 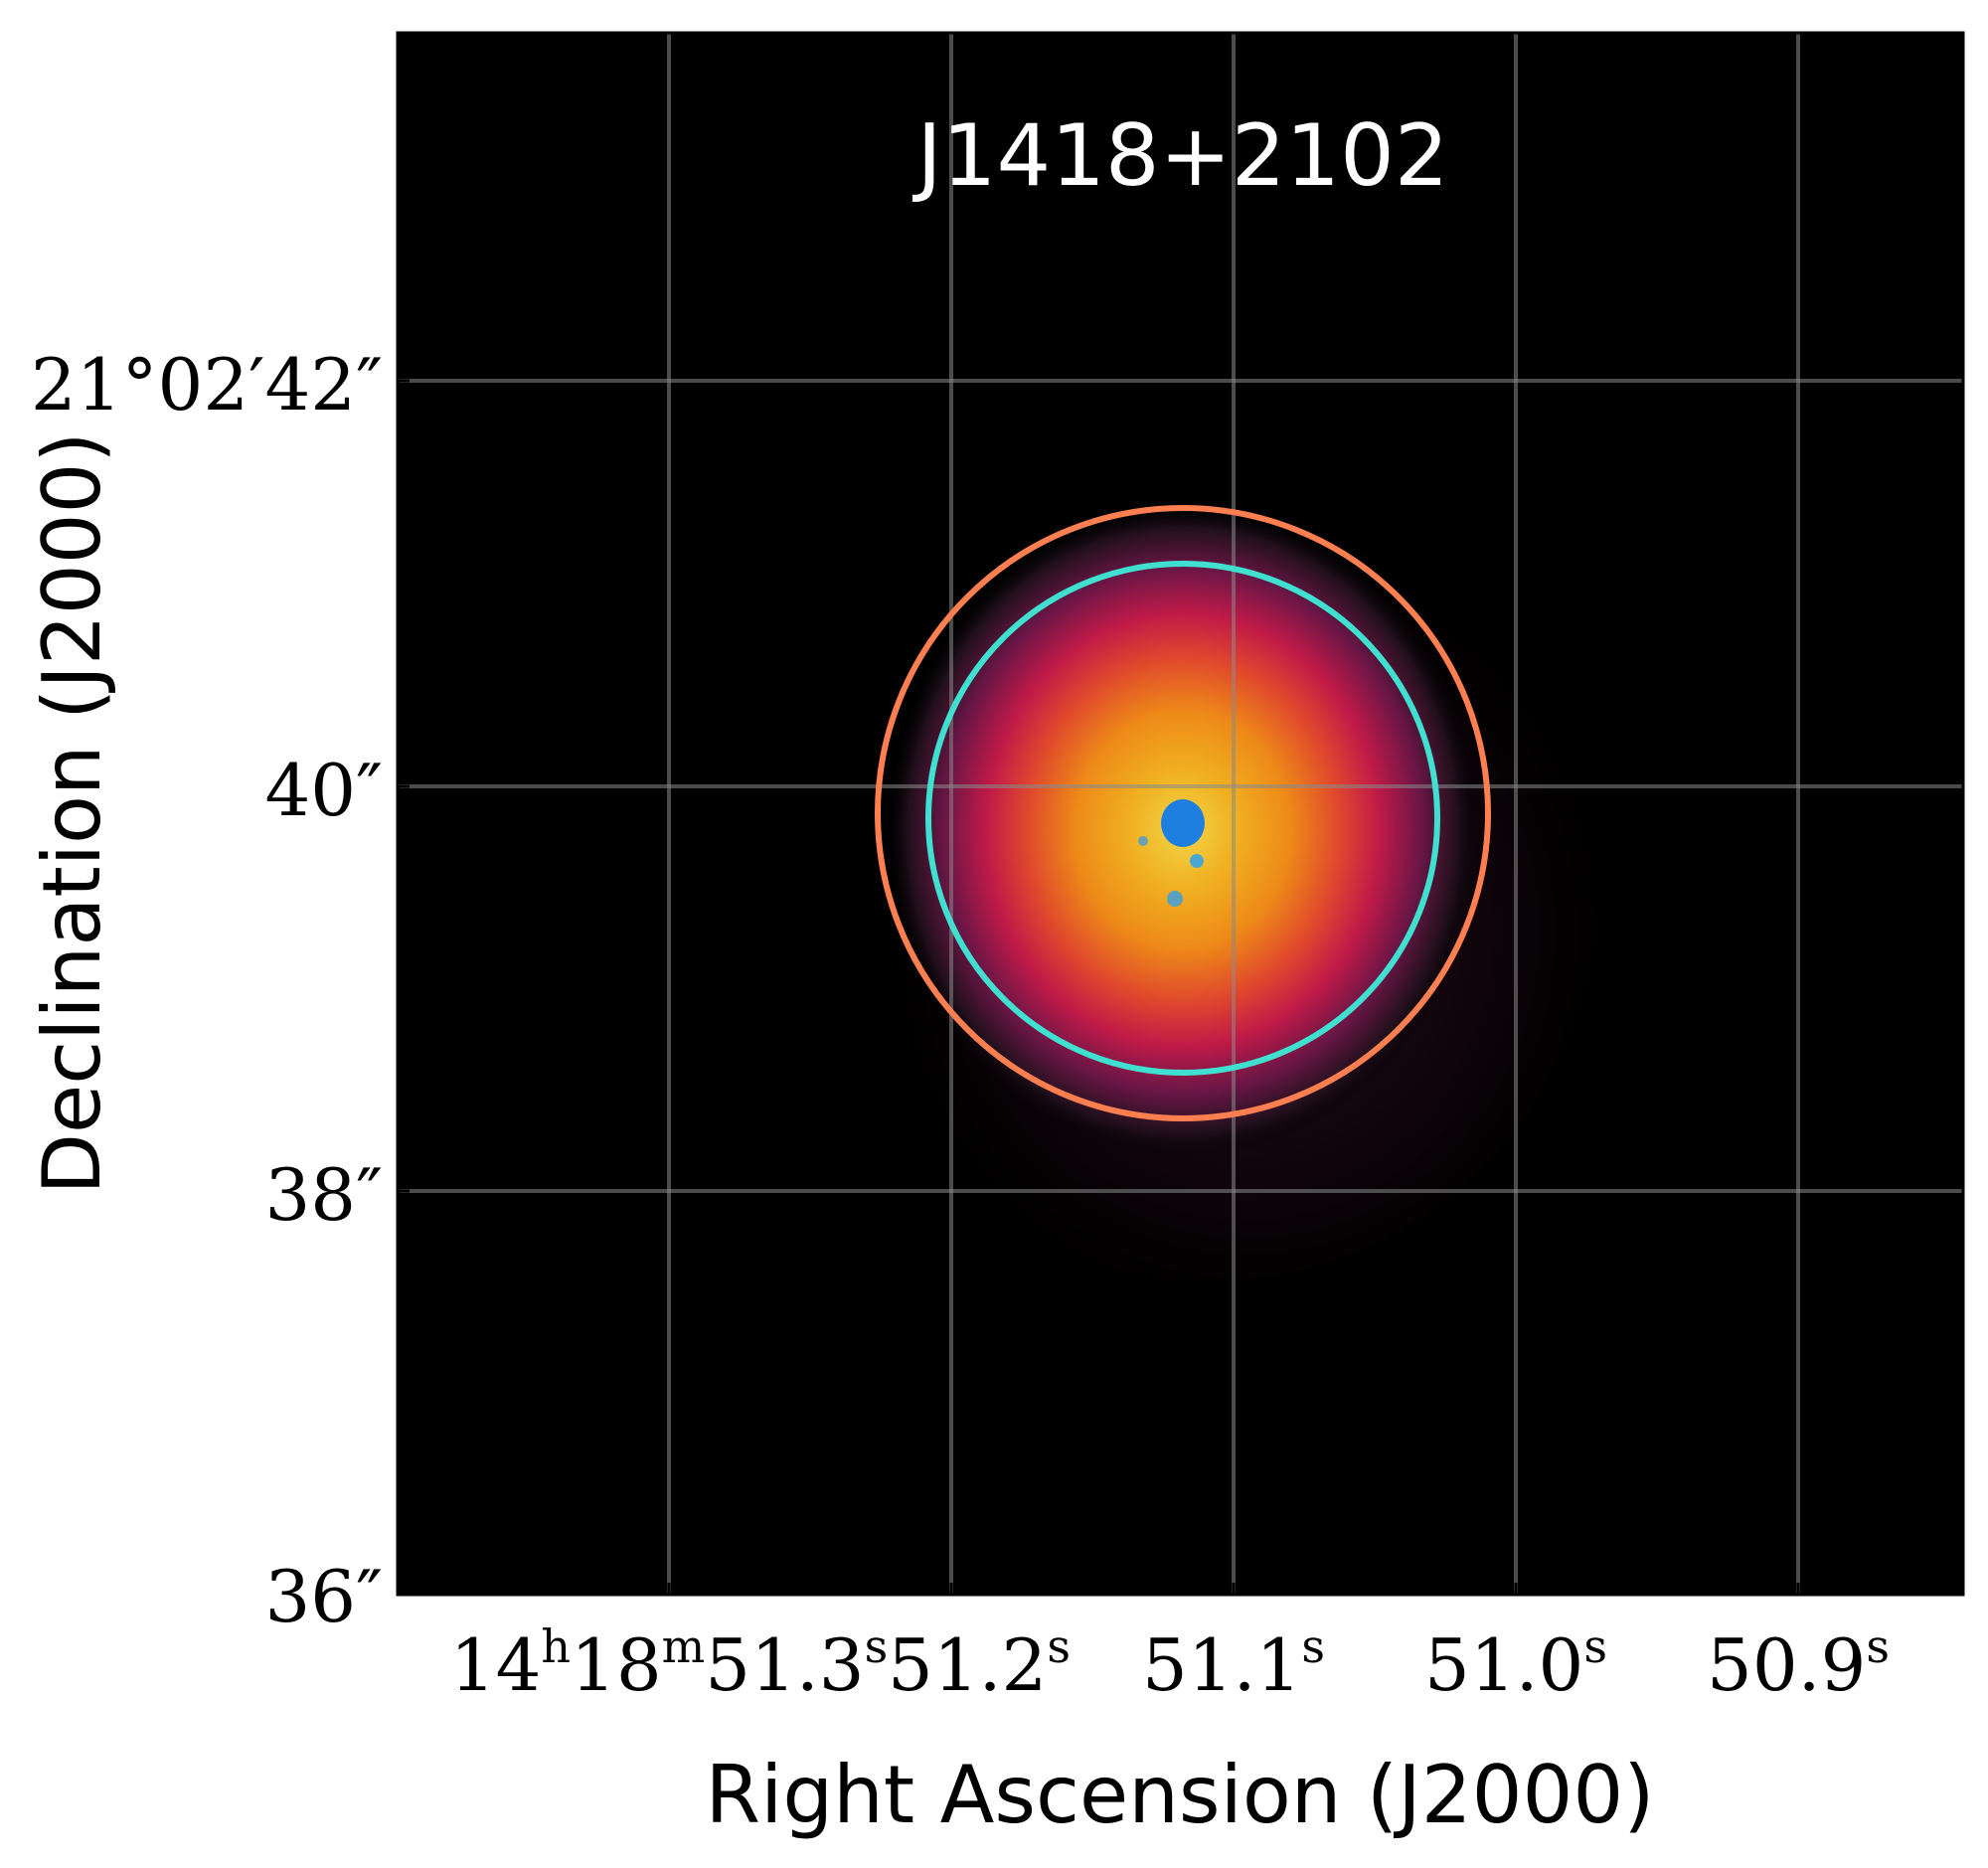 What do you see at coordinates (323, 1195) in the screenshot?
I see `y-tick-label: 38″` at bounding box center [323, 1195].